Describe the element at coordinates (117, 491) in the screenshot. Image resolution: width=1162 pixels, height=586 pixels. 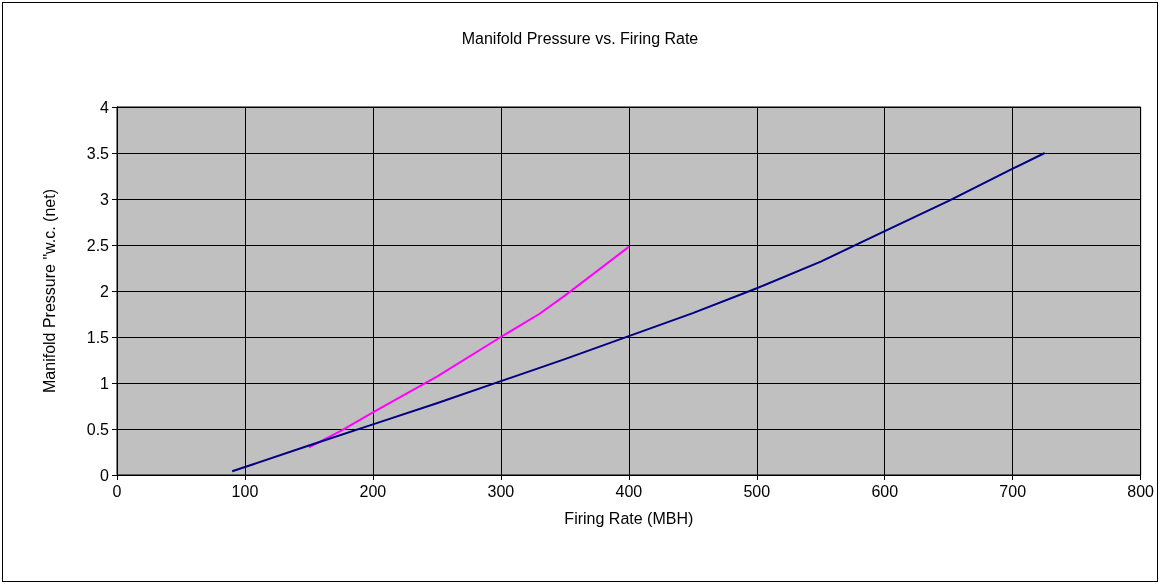
I see `x-tick-label: 0` at that location.